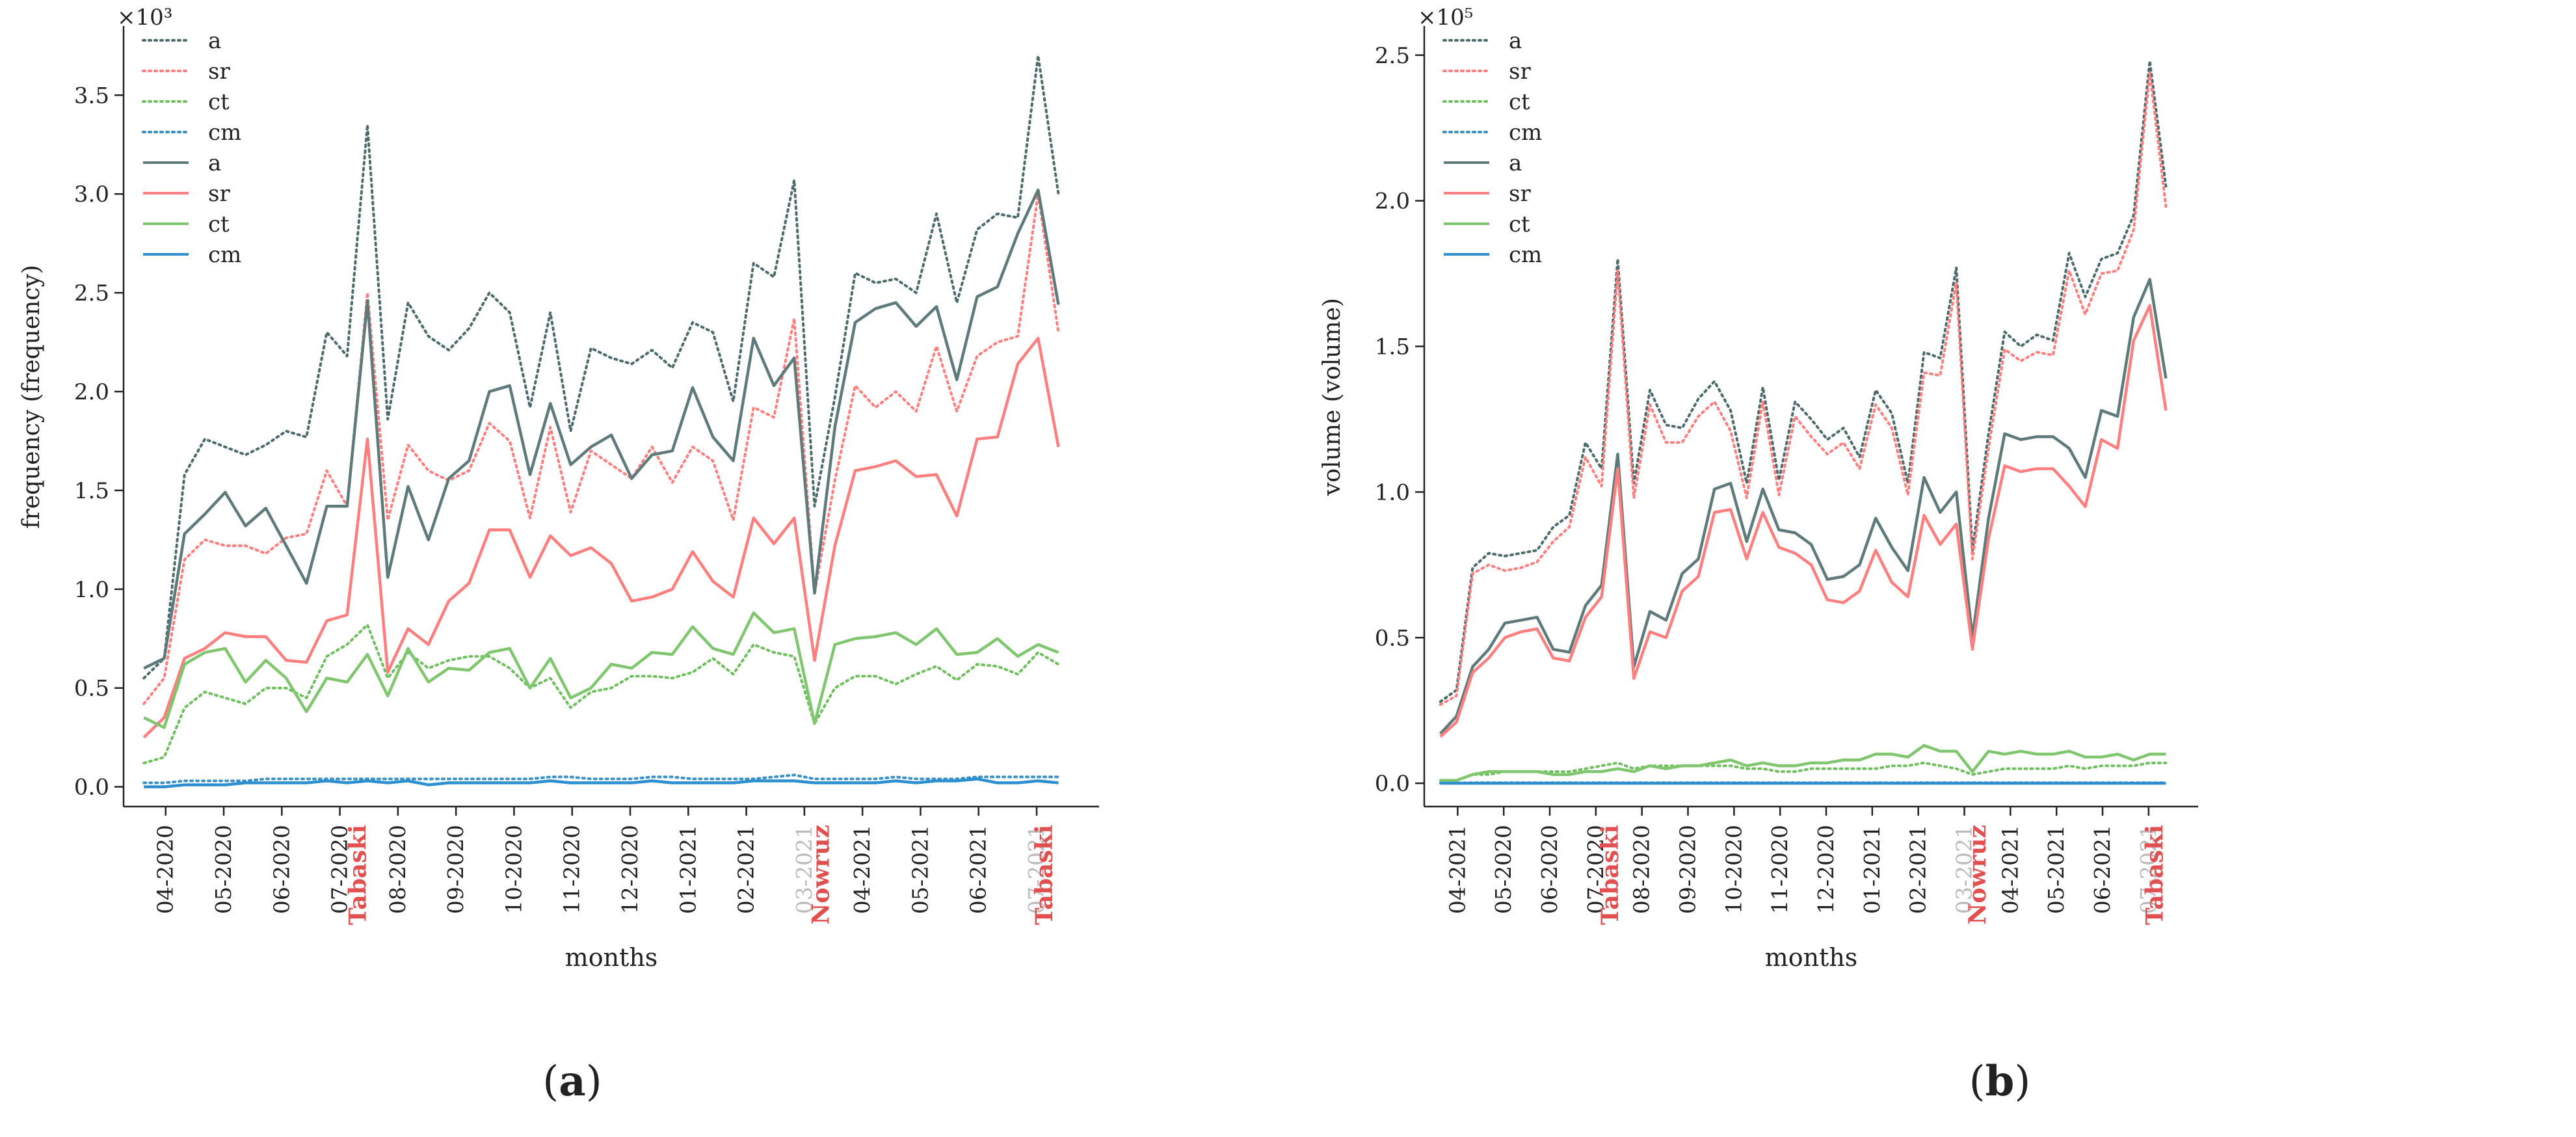  Describe the element at coordinates (91, 96) in the screenshot. I see `y-tick-label: 3.5` at that location.